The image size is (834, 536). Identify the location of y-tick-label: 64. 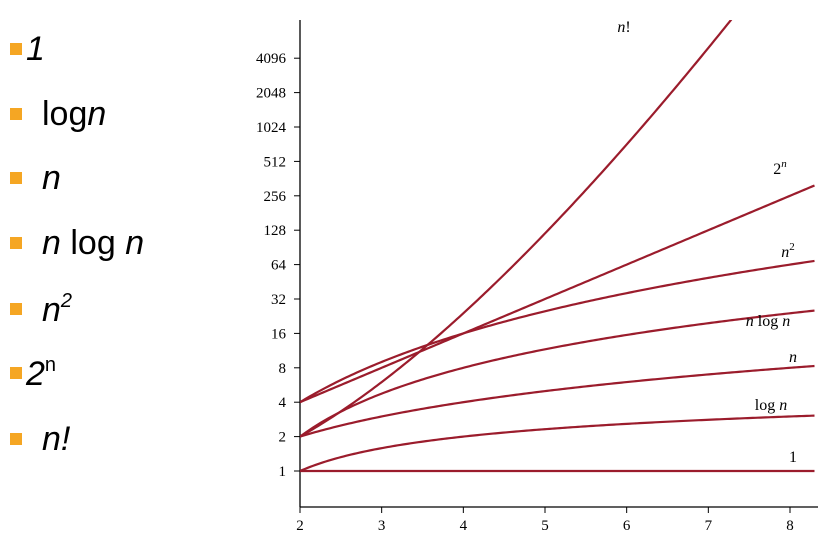
(279, 266).